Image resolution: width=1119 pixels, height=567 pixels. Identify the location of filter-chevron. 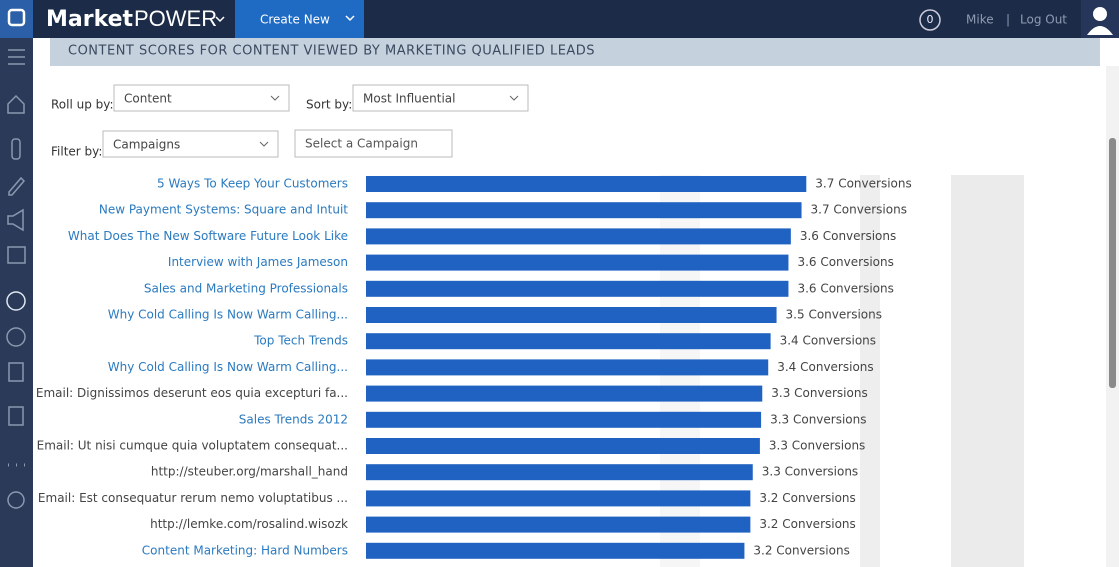
(264, 144).